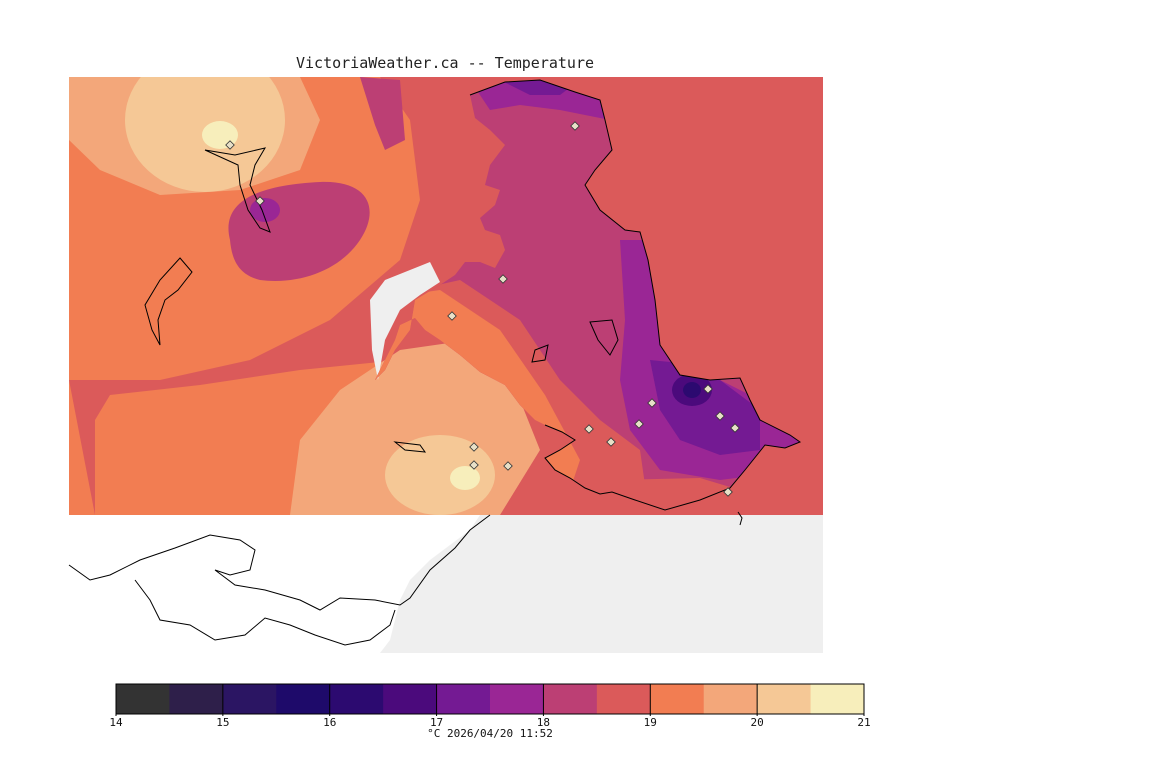 The image size is (1152, 768). I want to click on colorbar-tick-label: 21, so click(863, 722).